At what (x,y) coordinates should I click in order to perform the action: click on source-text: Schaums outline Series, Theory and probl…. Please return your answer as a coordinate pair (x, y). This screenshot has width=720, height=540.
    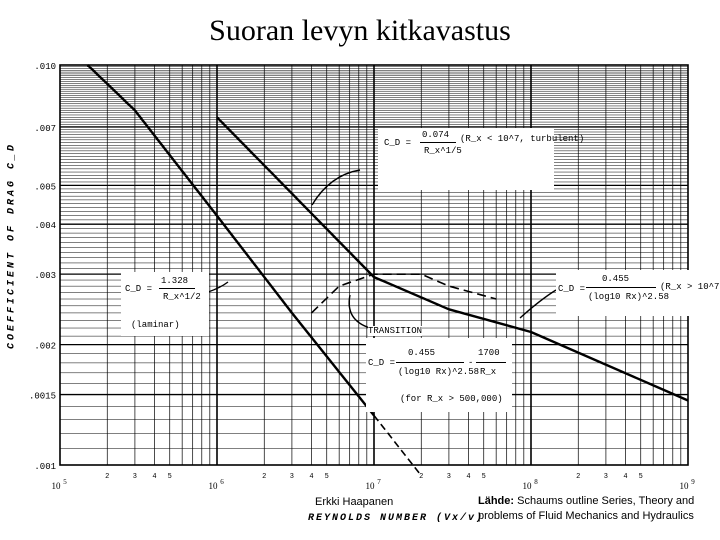
    Looking at the image, I should click on (586, 508).